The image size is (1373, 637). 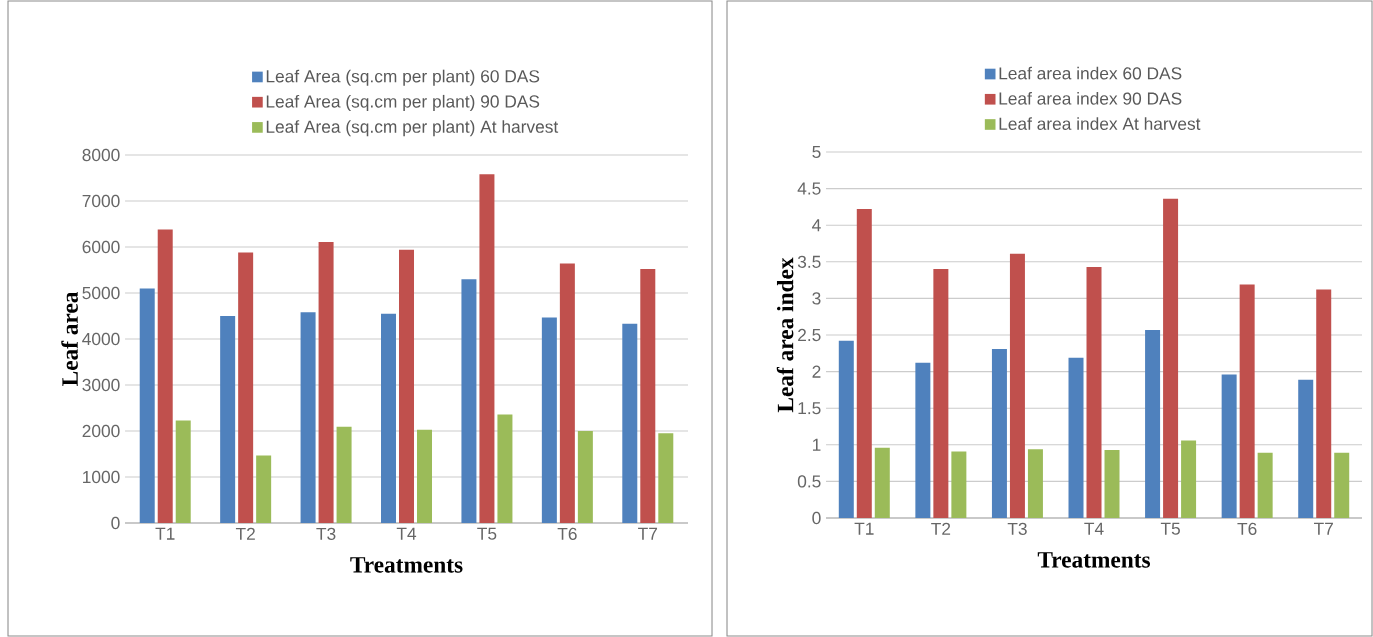 I want to click on y-tick-label: 4, so click(x=816, y=225).